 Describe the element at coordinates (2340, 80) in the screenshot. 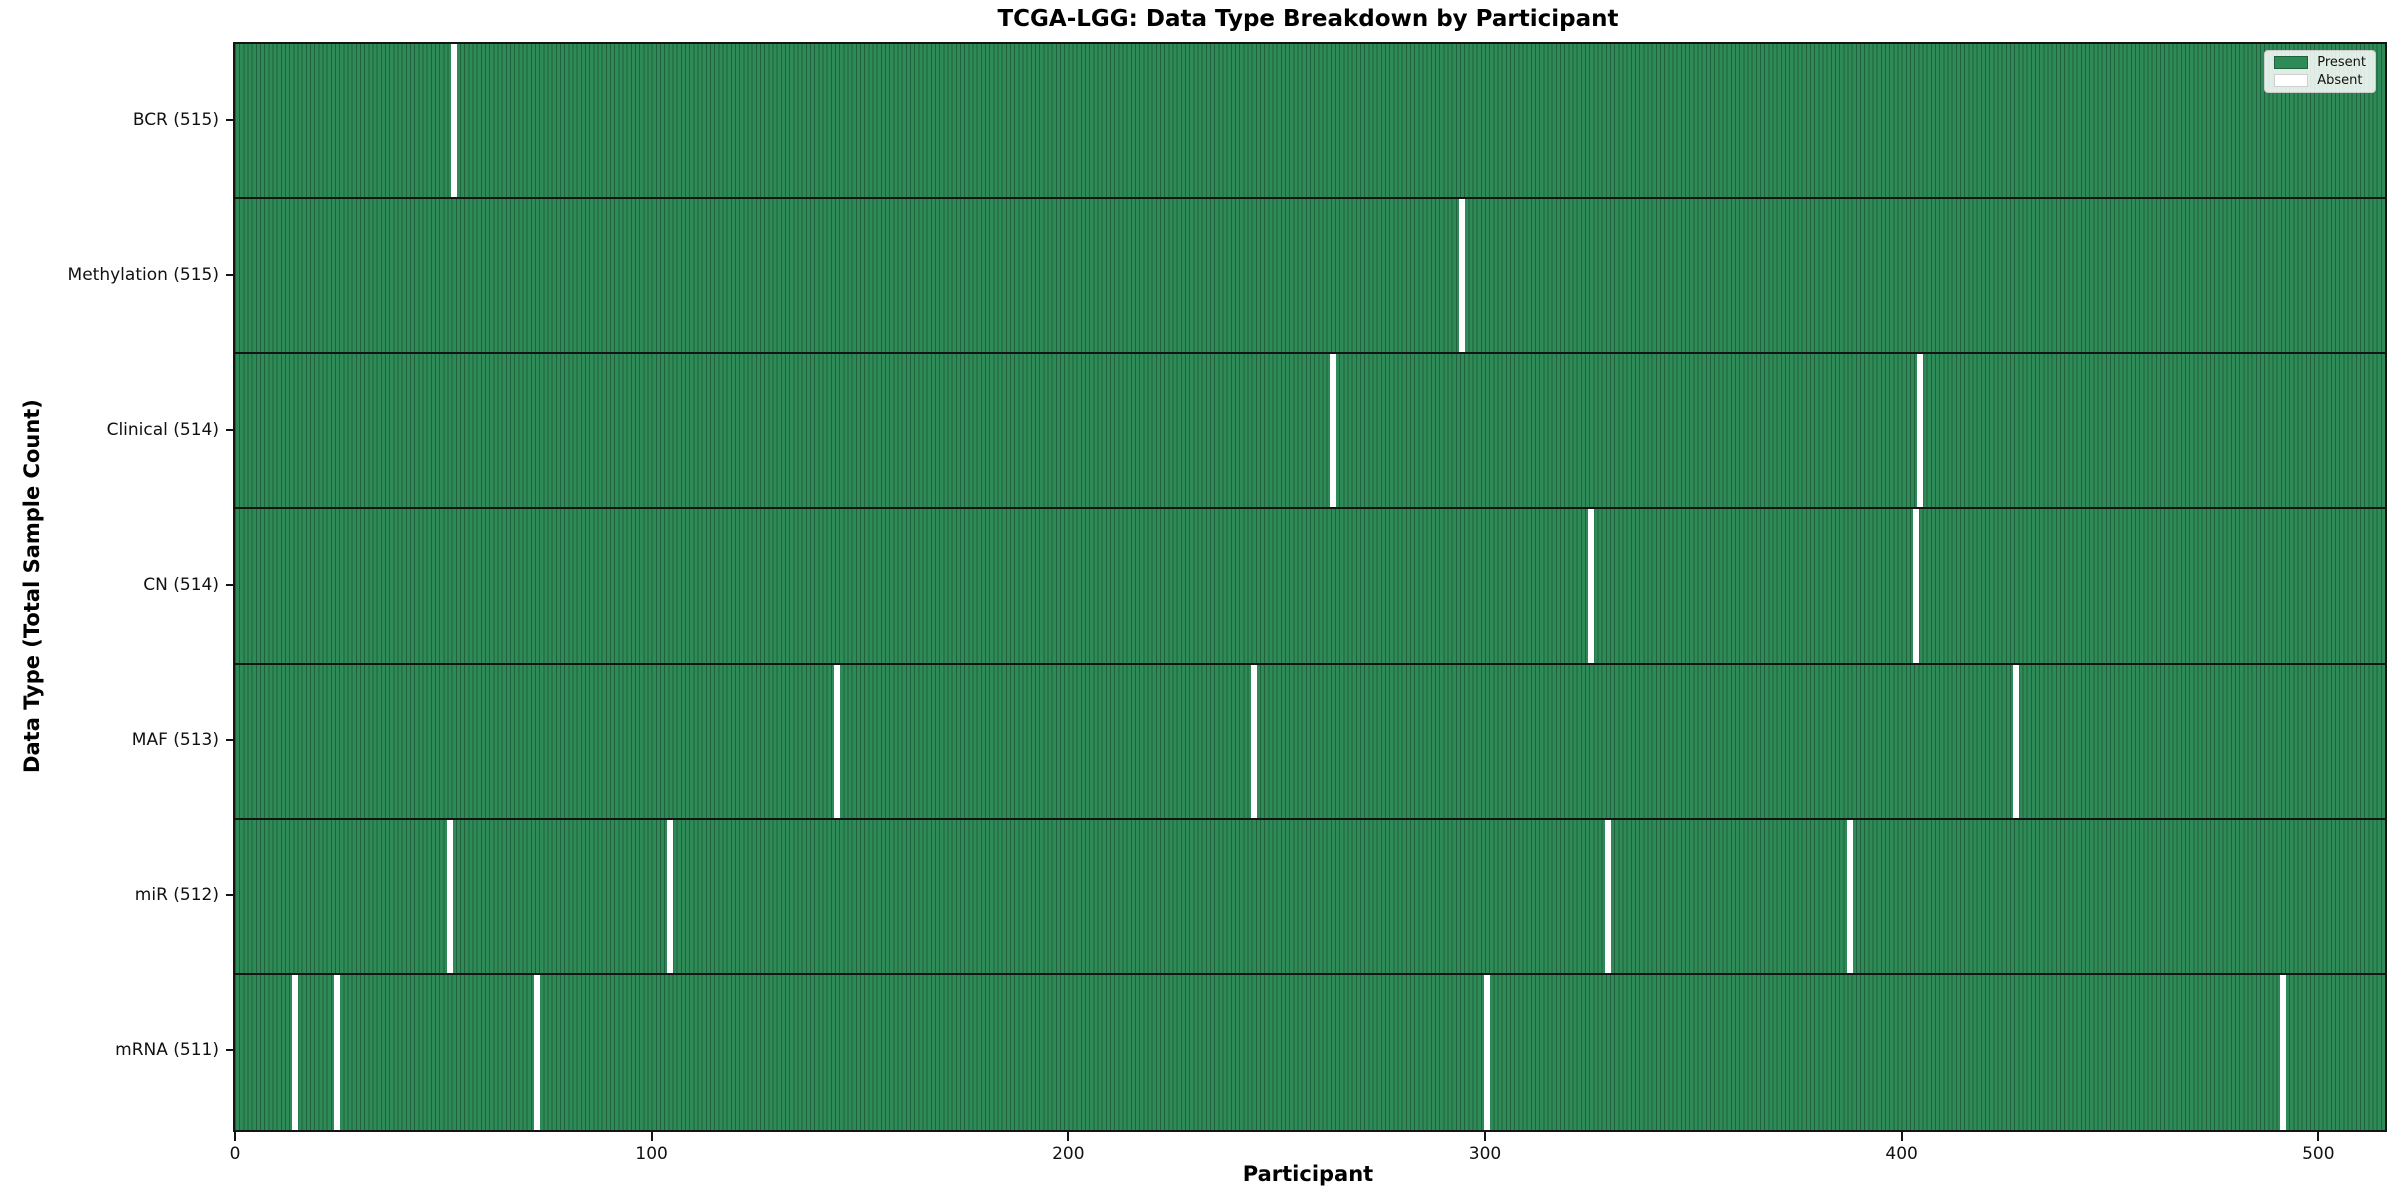

I see `legend-label-absent: Absent` at that location.